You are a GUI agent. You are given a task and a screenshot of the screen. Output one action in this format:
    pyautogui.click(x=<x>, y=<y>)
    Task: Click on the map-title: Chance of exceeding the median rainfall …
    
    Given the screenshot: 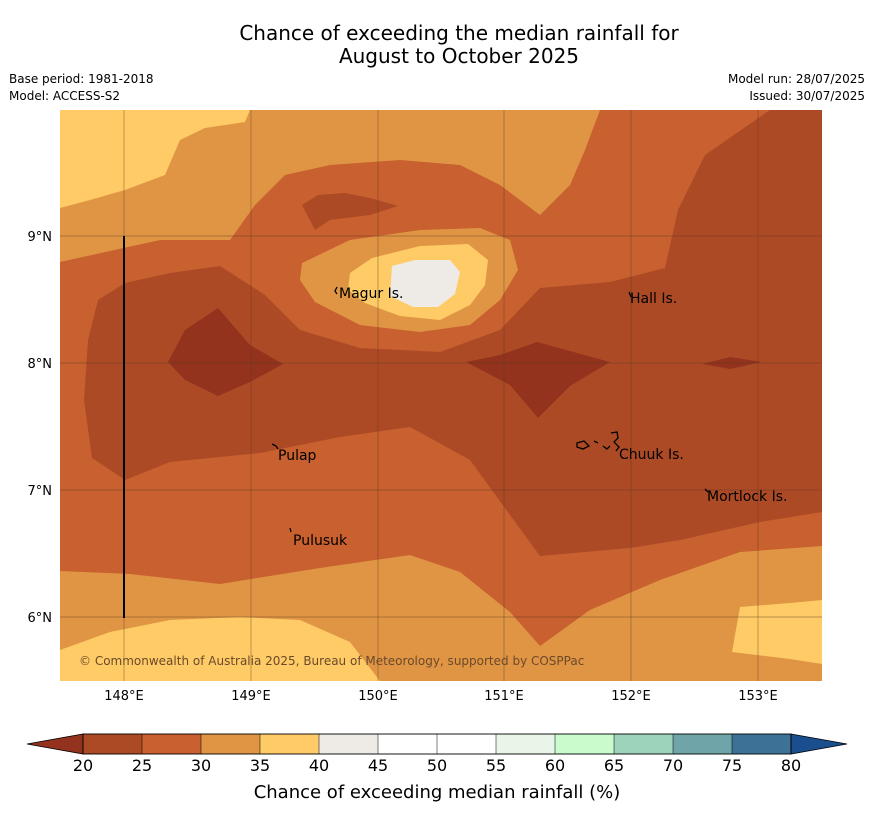 What is the action you would take?
    pyautogui.click(x=436, y=45)
    